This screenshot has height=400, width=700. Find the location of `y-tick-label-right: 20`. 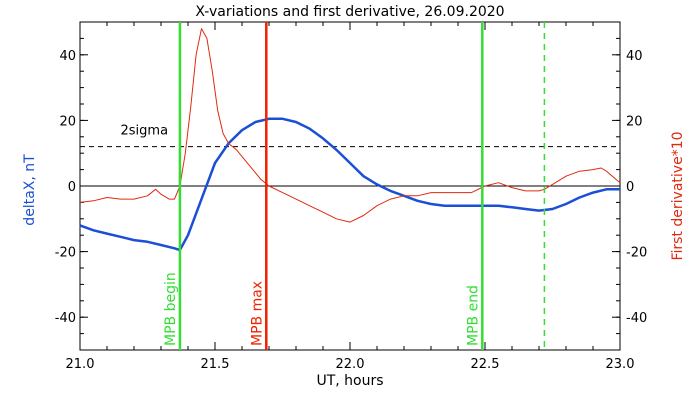

y-tick-label-right: 20 is located at coordinates (634, 121).